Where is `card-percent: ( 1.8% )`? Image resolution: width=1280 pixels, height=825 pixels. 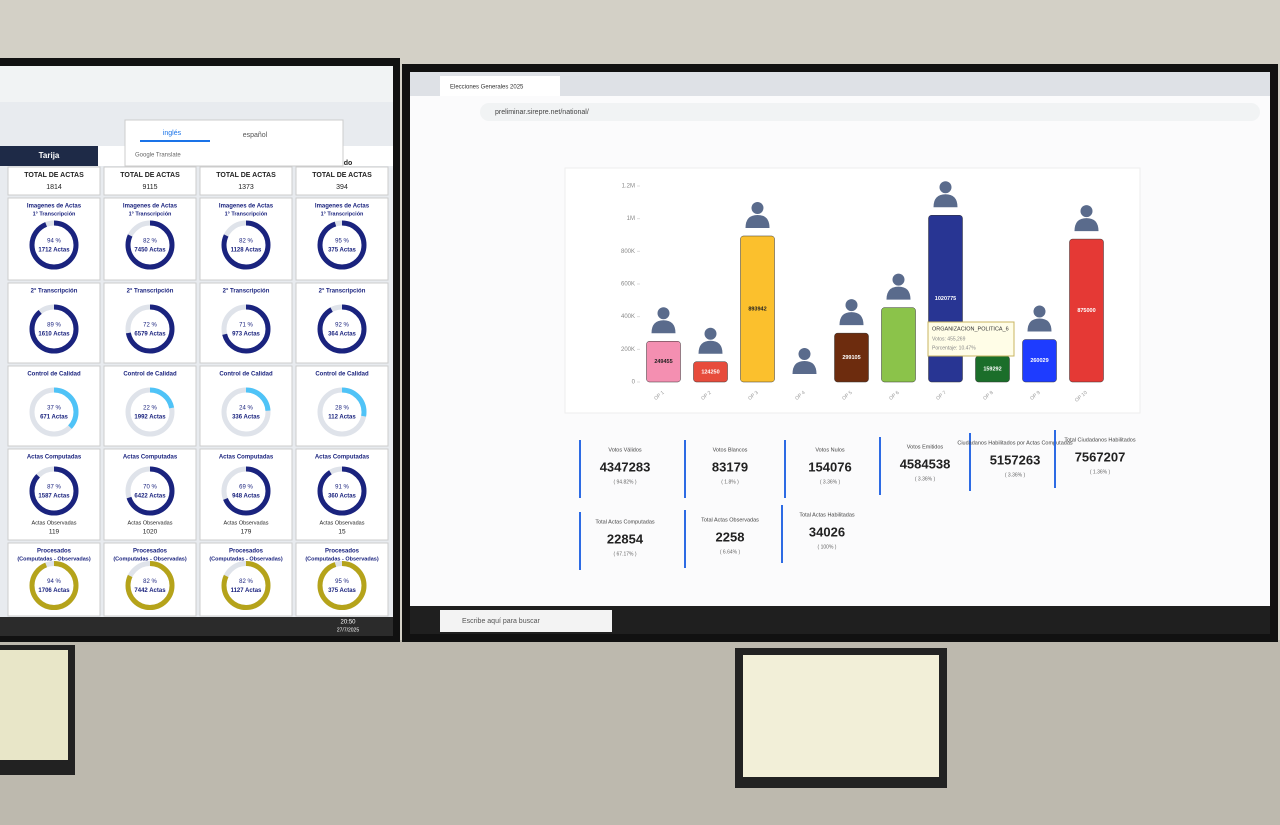 card-percent: ( 1.8% ) is located at coordinates (730, 482).